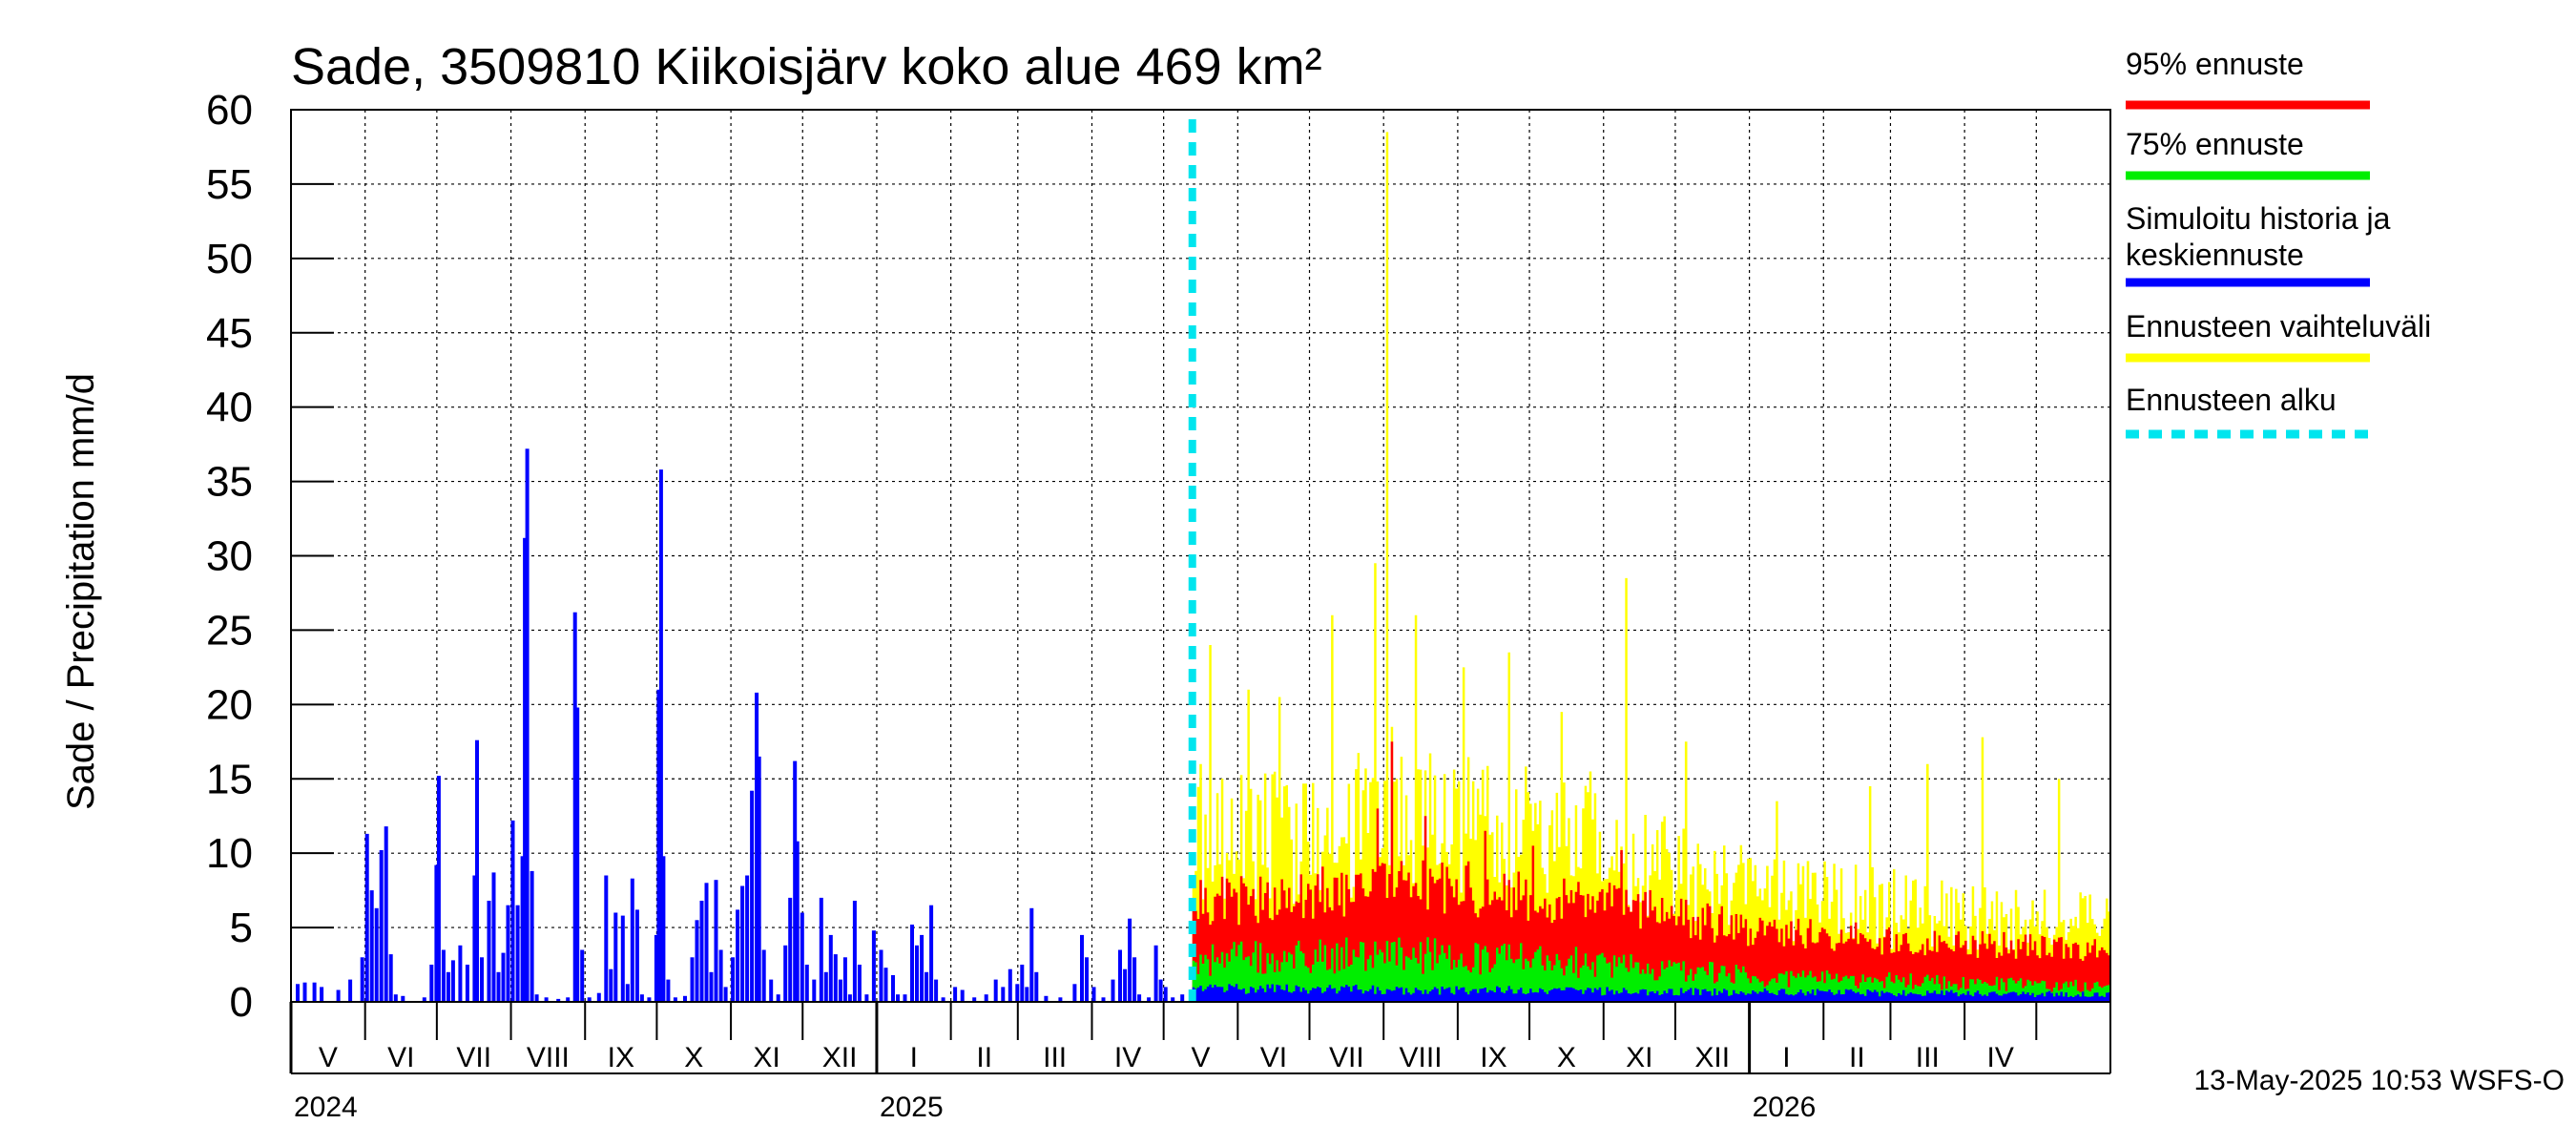 This screenshot has width=2576, height=1145. Describe the element at coordinates (229, 408) in the screenshot. I see `y-tick-label: 40` at that location.